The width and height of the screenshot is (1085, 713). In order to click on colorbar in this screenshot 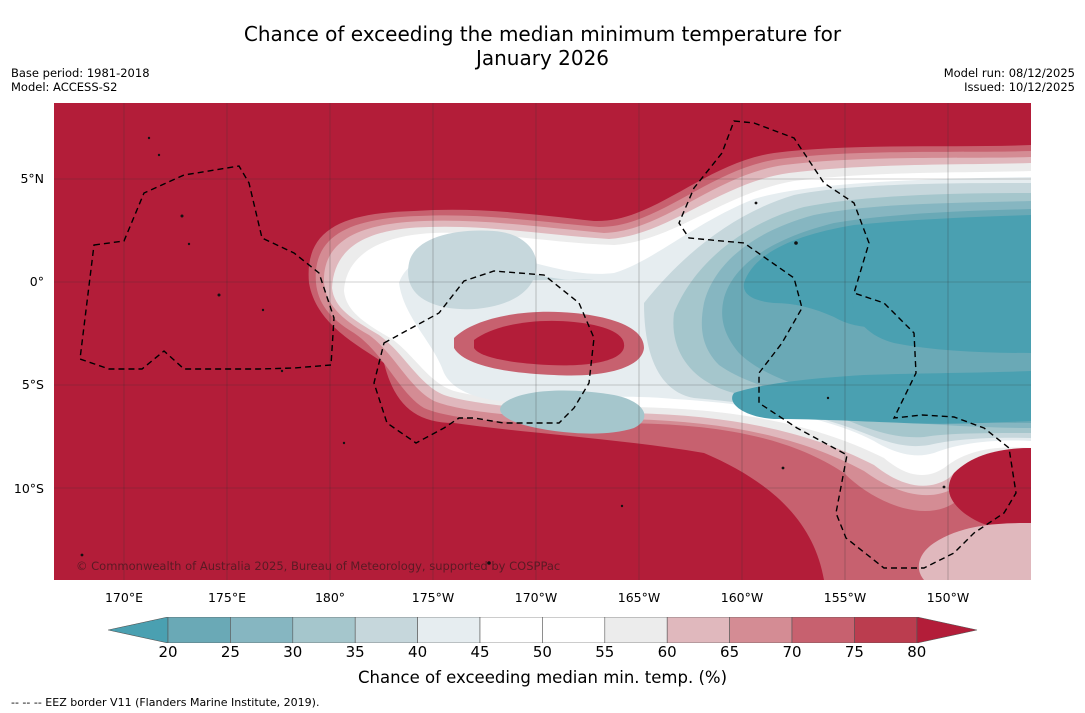, I will do `click(542, 631)`.